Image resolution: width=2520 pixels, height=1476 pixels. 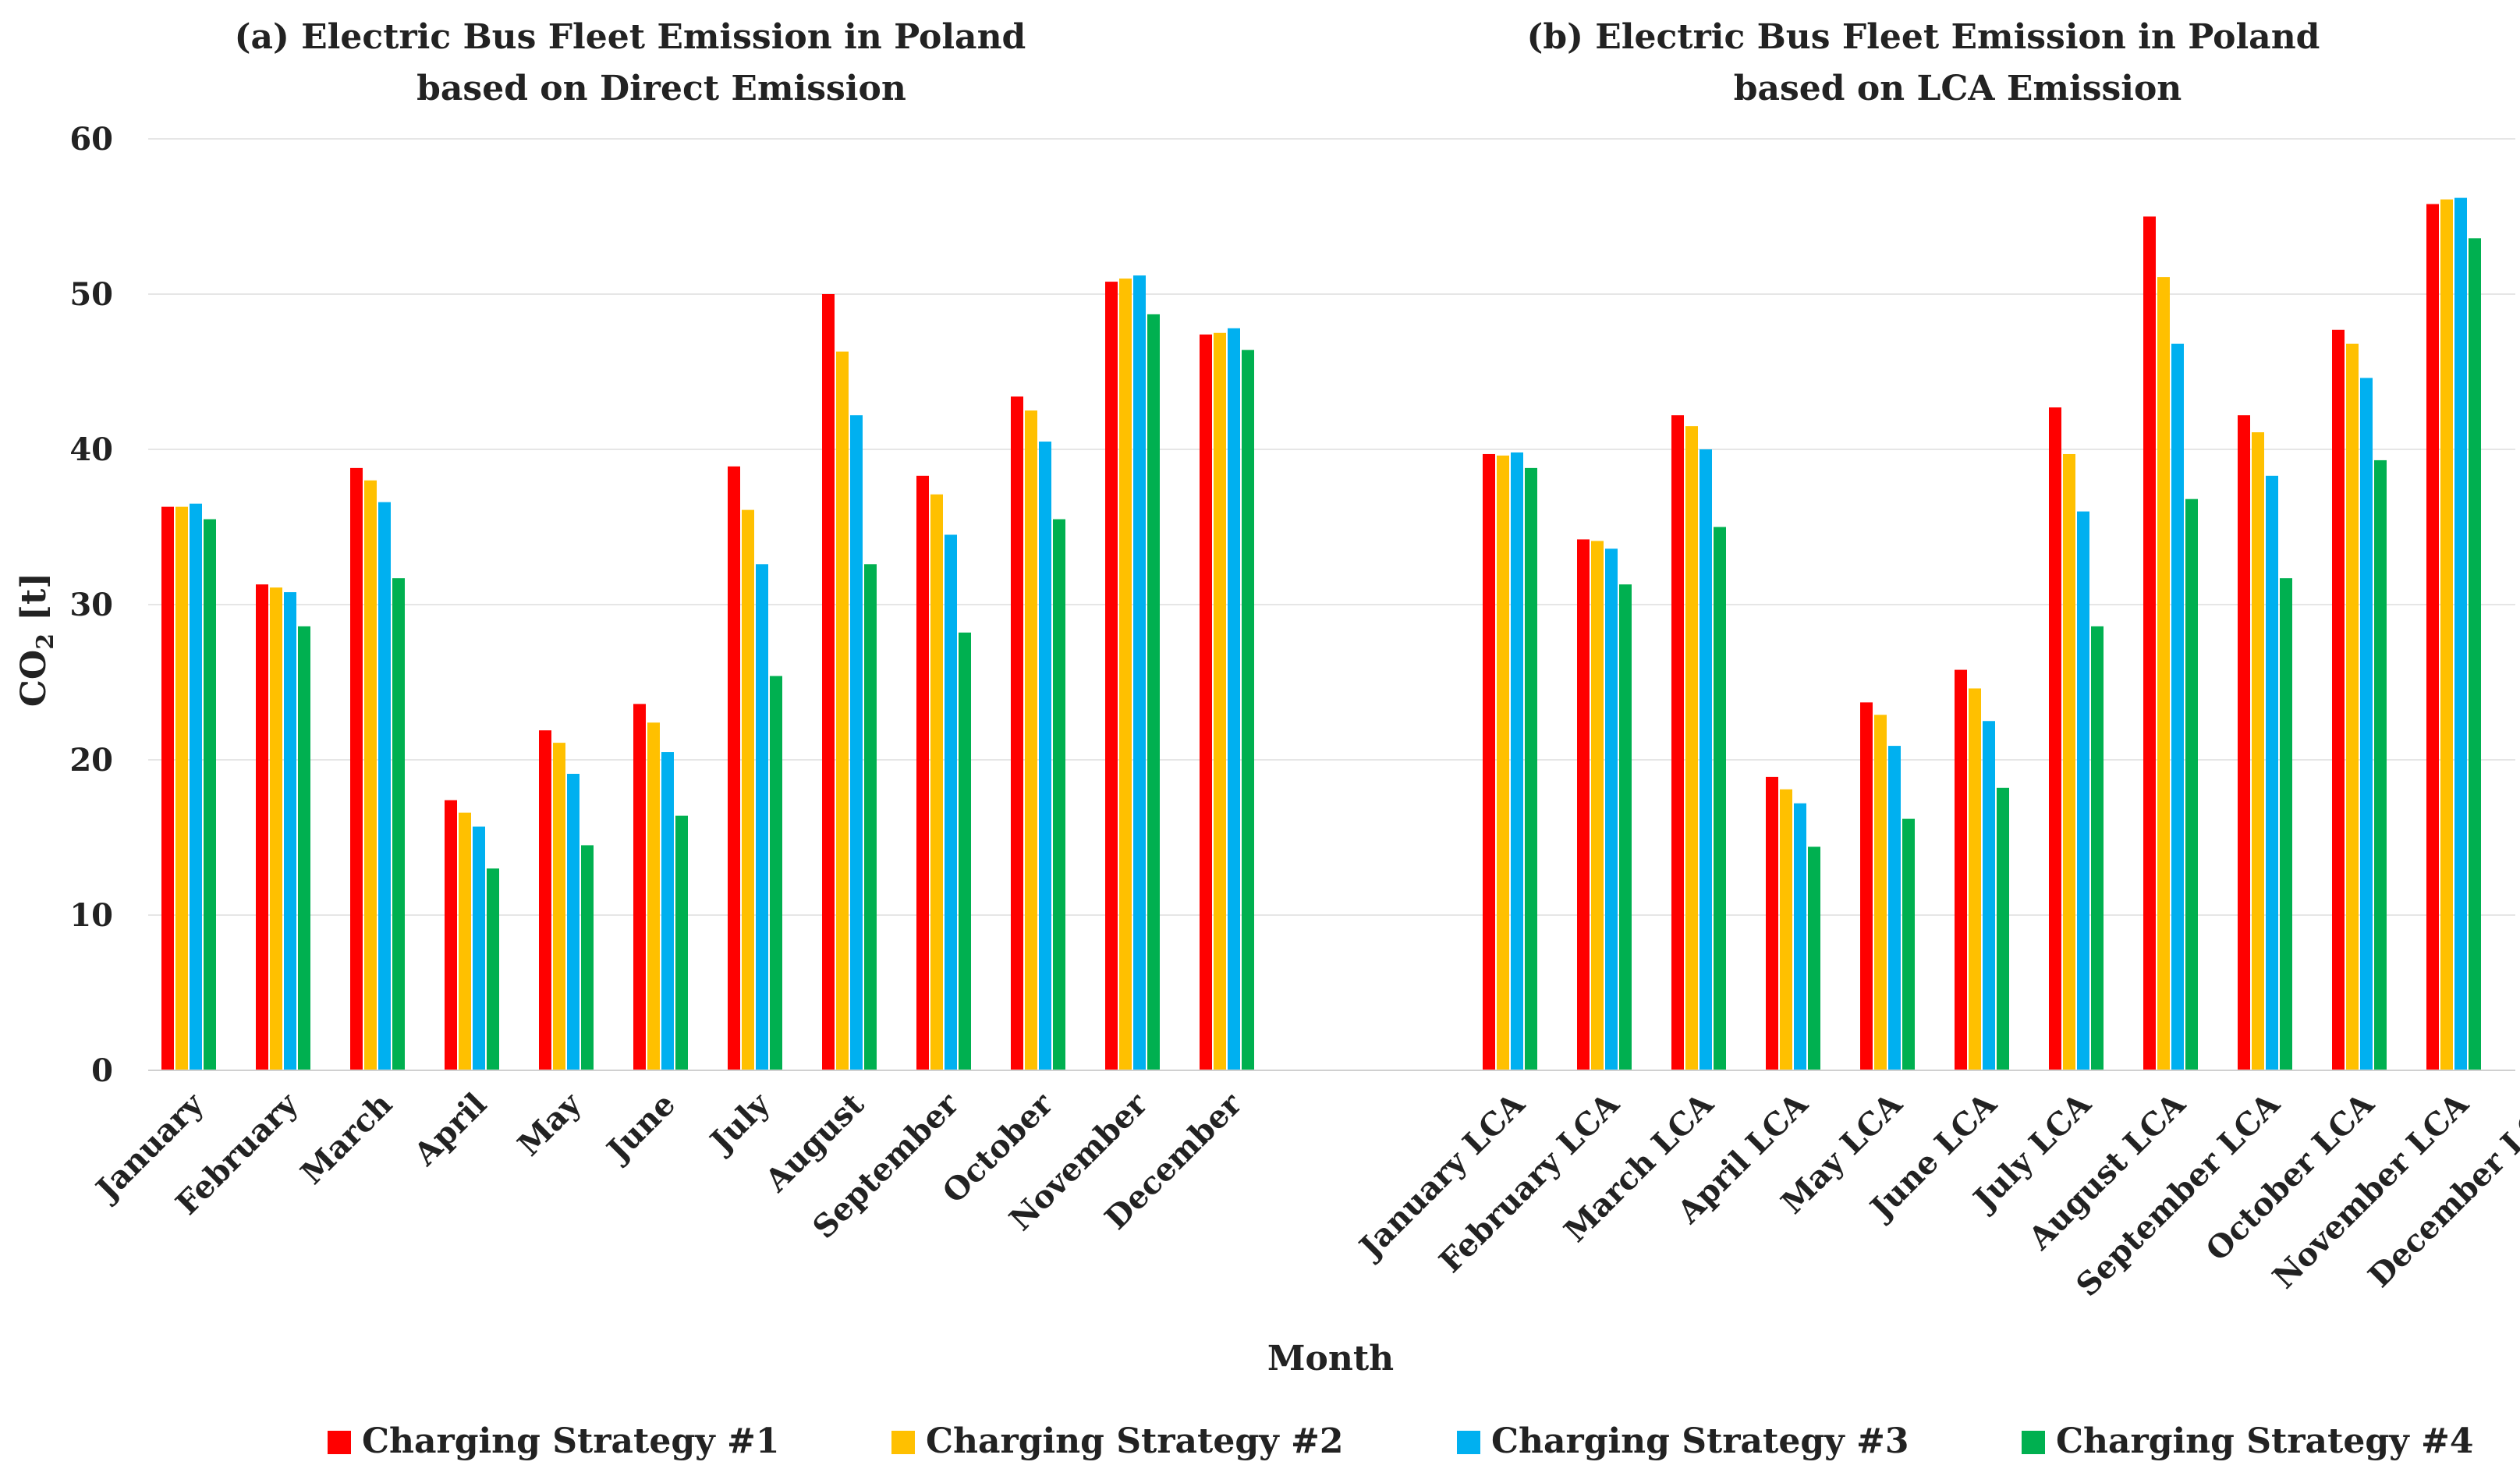 What do you see at coordinates (1331, 1358) in the screenshot?
I see `x-axis-title: Month` at bounding box center [1331, 1358].